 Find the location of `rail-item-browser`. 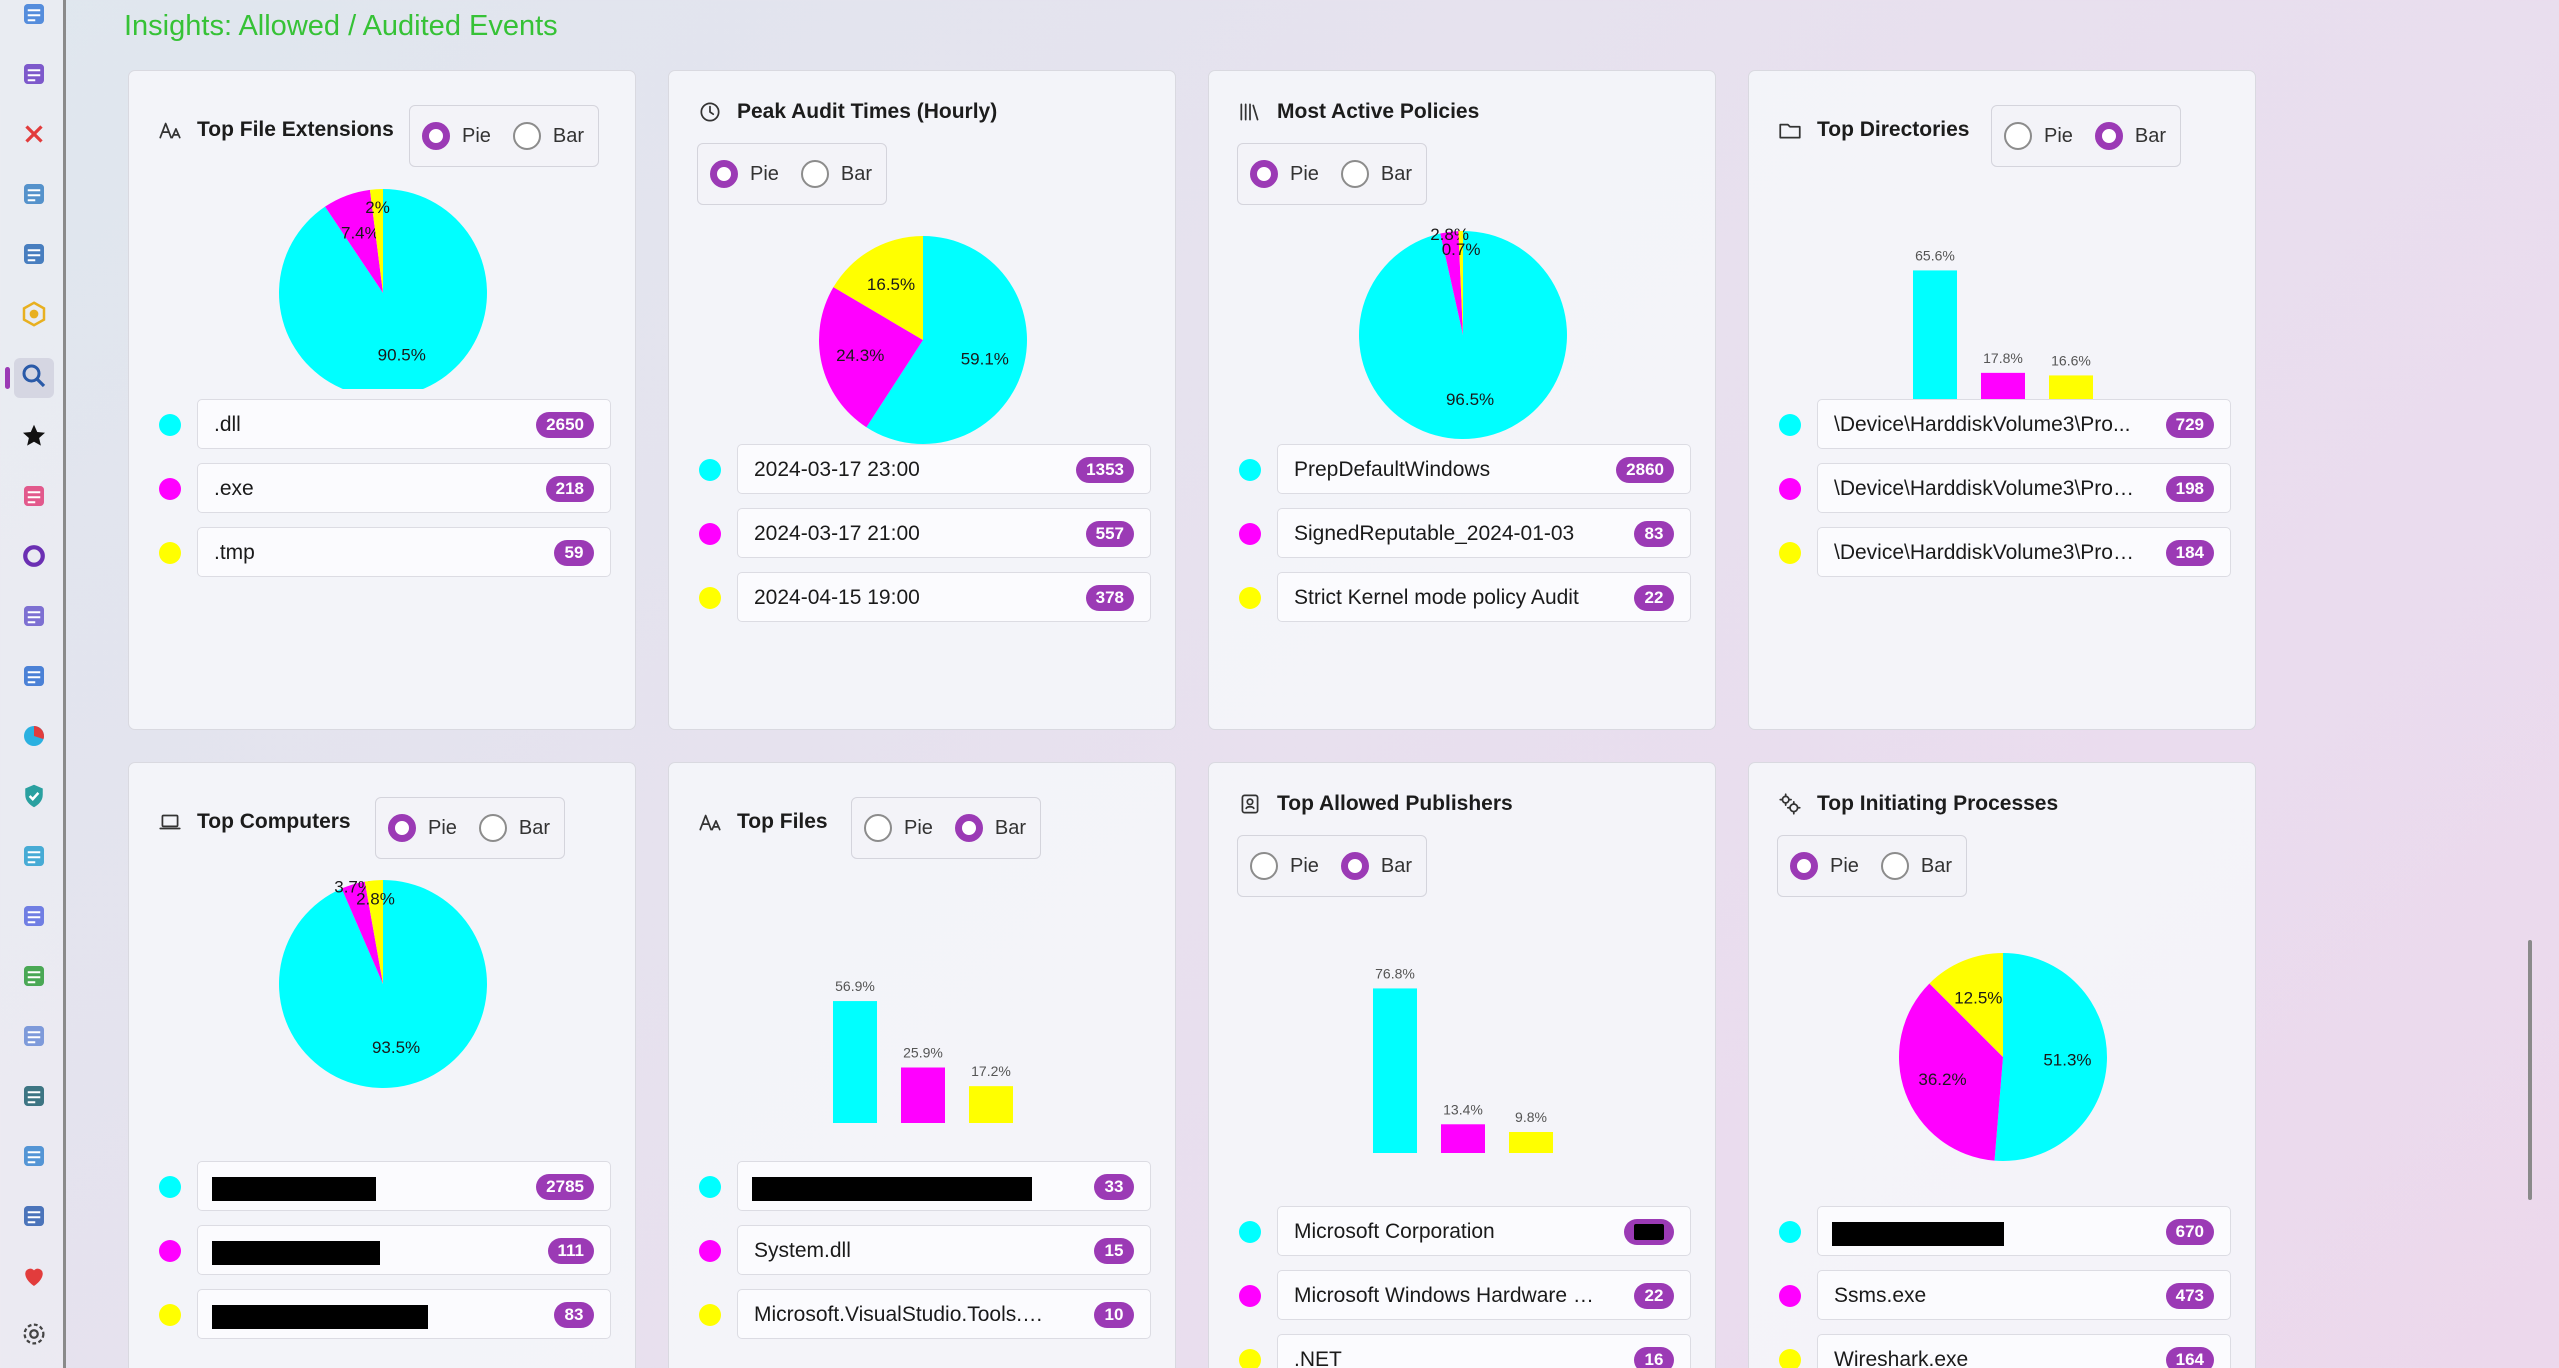

rail-item-browser is located at coordinates (34, 196).